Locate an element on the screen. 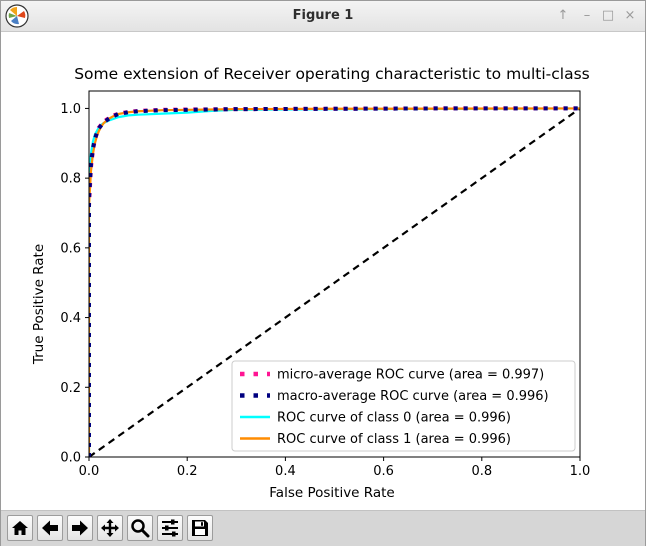 This screenshot has width=646, height=546. matplotlib-app-icon is located at coordinates (17, 16).